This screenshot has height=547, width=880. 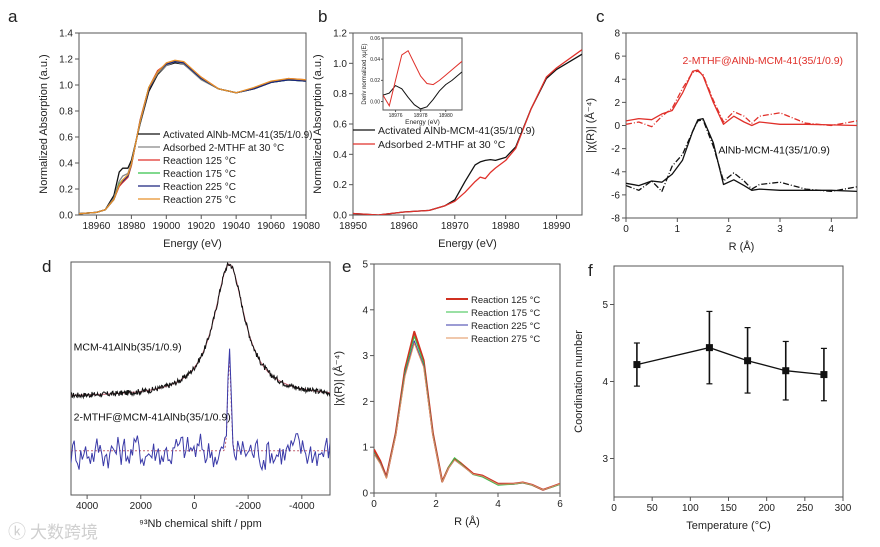 I want to click on y-tick-label: 0, so click(x=617, y=126).